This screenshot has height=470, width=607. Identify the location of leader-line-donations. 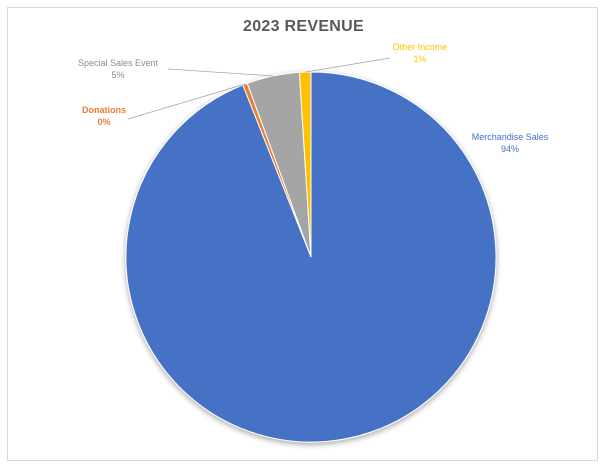
(186, 101).